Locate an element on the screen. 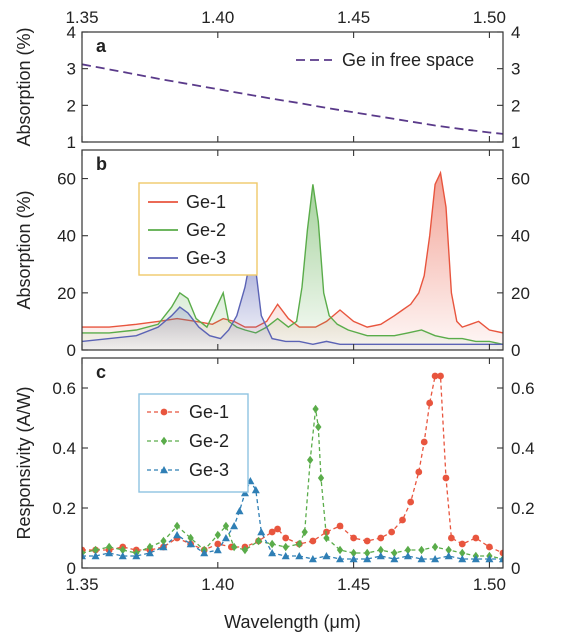 Image resolution: width=565 pixels, height=639 pixels. y-tick-label-left: 60 is located at coordinates (66, 179).